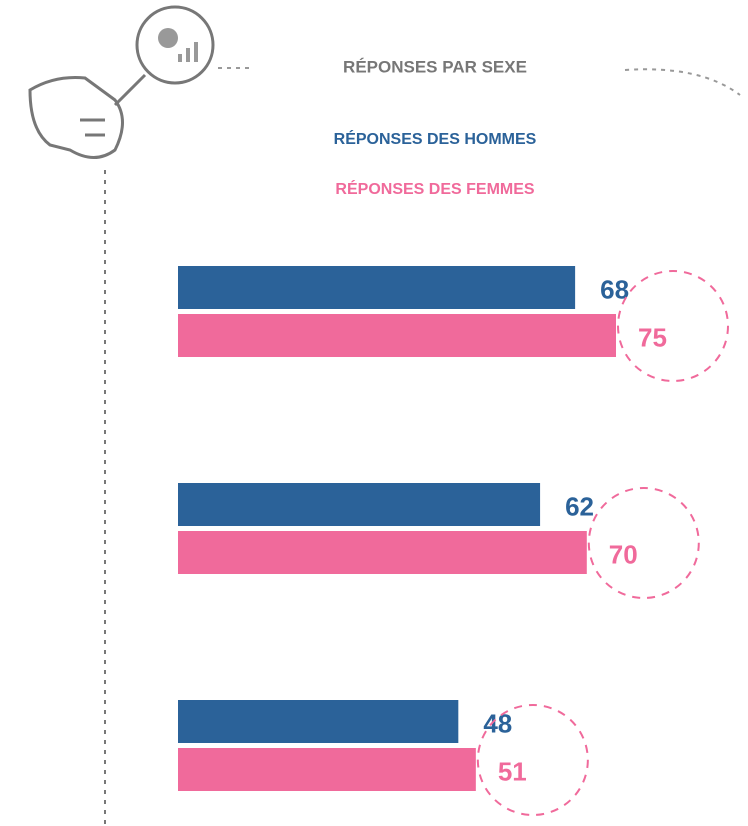 Image resolution: width=748 pixels, height=826 pixels. What do you see at coordinates (623, 554) in the screenshot?
I see `data-label: 70` at bounding box center [623, 554].